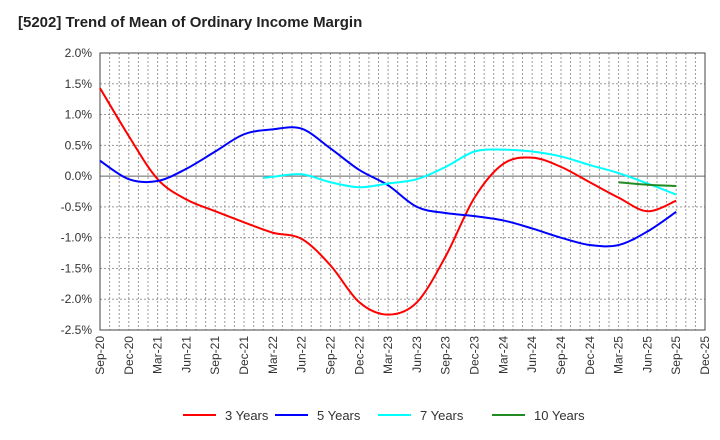 This screenshot has height=440, width=720. I want to click on y-tick-label: 1.0%, so click(79, 115).